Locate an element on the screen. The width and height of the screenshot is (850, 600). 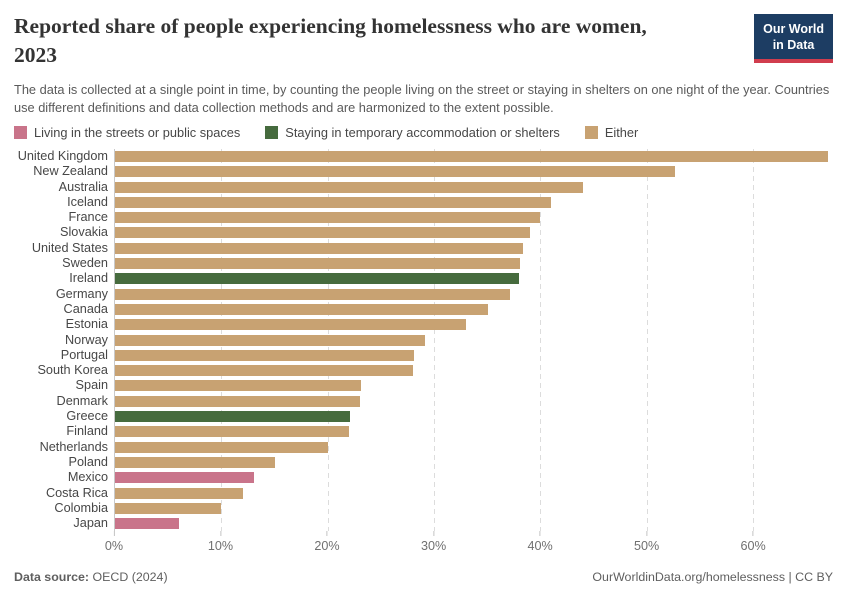
data-source-value: OECD (2024) is located at coordinates (130, 577).